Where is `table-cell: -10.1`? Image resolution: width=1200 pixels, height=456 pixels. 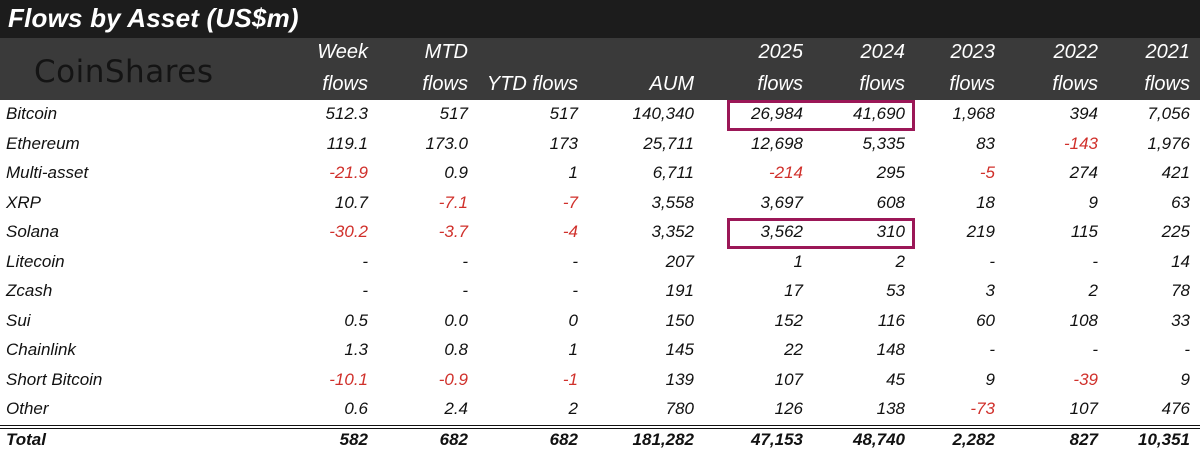 table-cell: -10.1 is located at coordinates (348, 379).